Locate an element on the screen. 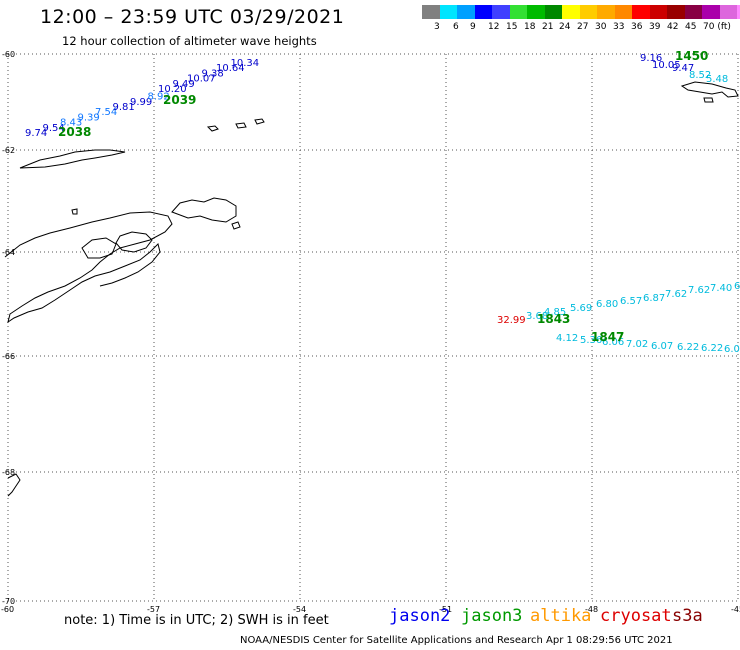 The width and height of the screenshot is (740, 650). wave-height-reading: 5.36 is located at coordinates (591, 340).